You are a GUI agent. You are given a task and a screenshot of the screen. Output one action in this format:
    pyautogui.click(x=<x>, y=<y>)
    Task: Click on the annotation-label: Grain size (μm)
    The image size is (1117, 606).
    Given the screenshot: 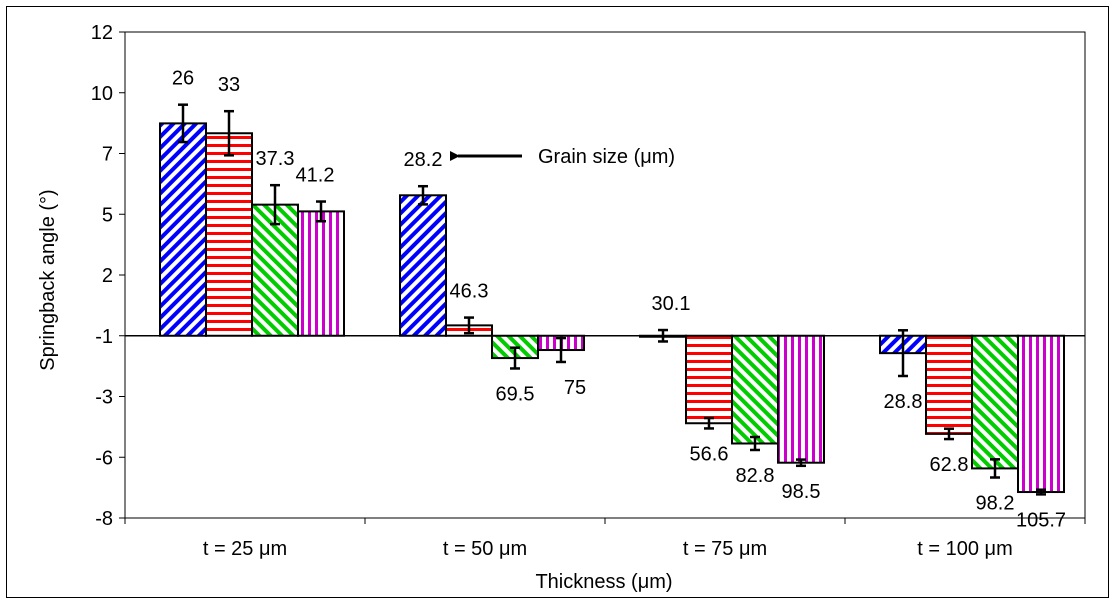 What is the action you would take?
    pyautogui.click(x=606, y=157)
    